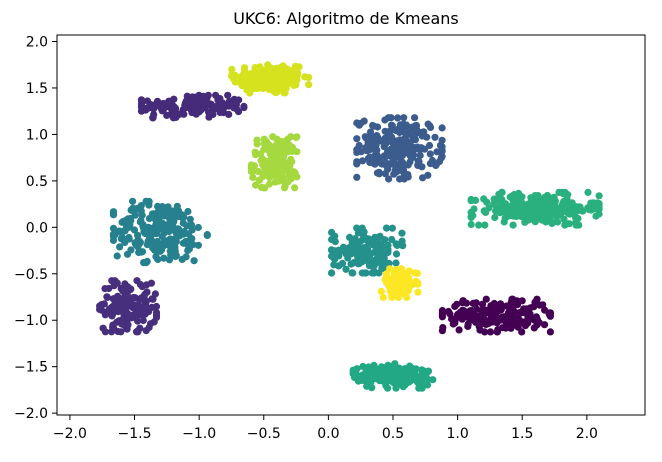  Describe the element at coordinates (37, 182) in the screenshot. I see `y-tick-label: 0.5` at that location.